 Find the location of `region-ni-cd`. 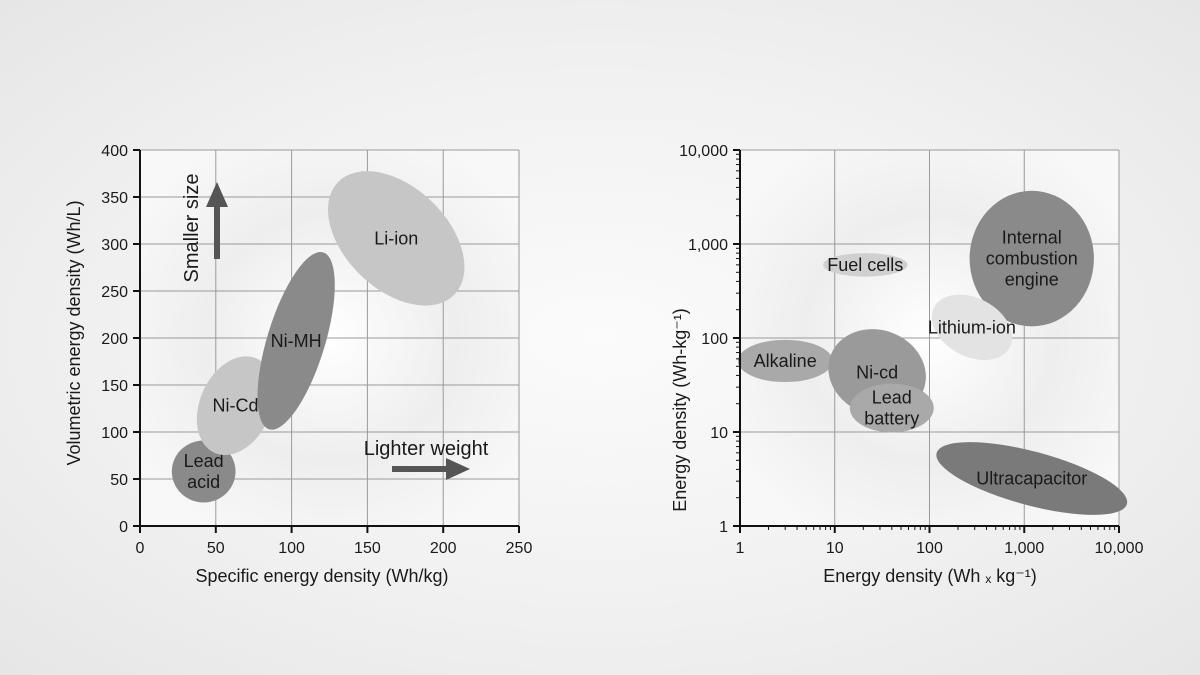

region-ni-cd is located at coordinates (235, 406).